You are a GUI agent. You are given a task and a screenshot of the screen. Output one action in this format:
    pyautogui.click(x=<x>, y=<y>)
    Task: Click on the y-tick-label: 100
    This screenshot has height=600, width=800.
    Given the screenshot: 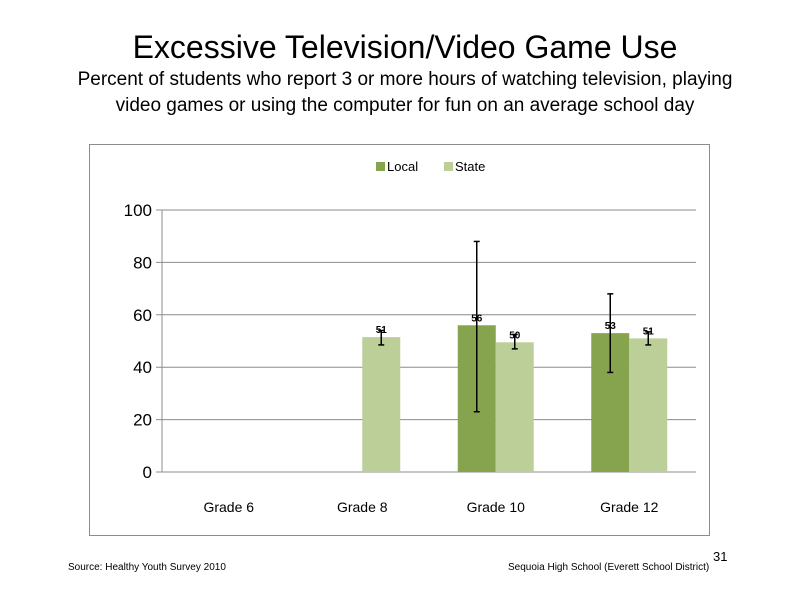 What is the action you would take?
    pyautogui.click(x=138, y=210)
    